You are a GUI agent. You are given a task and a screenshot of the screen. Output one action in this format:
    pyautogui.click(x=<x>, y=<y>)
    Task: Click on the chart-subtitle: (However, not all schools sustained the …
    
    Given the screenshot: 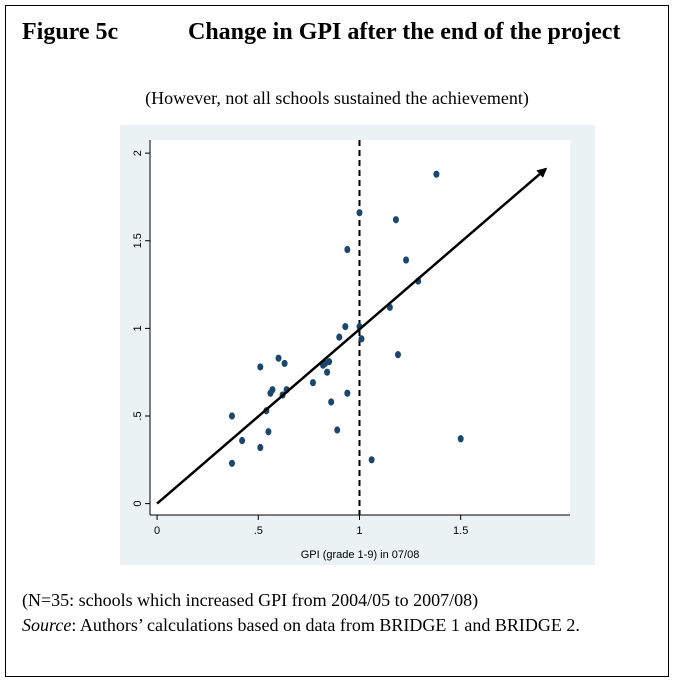 What is the action you would take?
    pyautogui.click(x=337, y=98)
    